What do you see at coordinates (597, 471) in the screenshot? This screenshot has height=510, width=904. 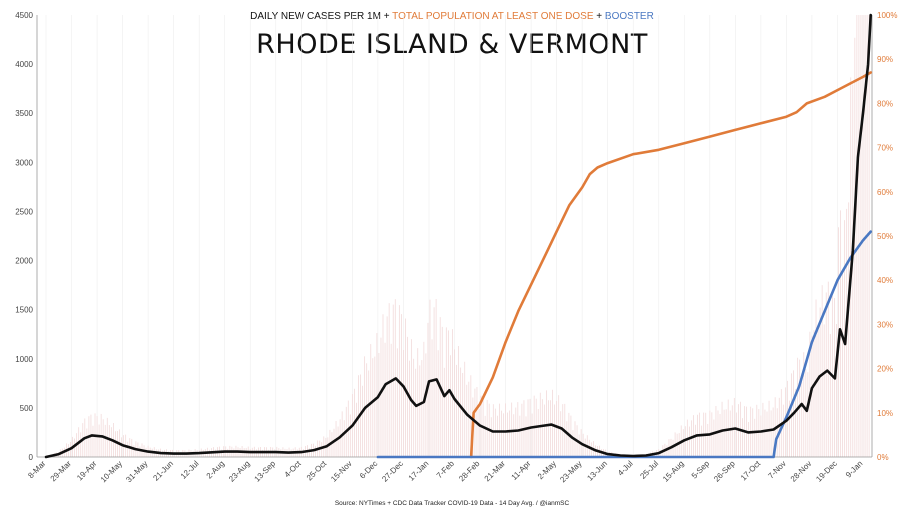 I see `x-tick-label: 13-Jun` at bounding box center [597, 471].